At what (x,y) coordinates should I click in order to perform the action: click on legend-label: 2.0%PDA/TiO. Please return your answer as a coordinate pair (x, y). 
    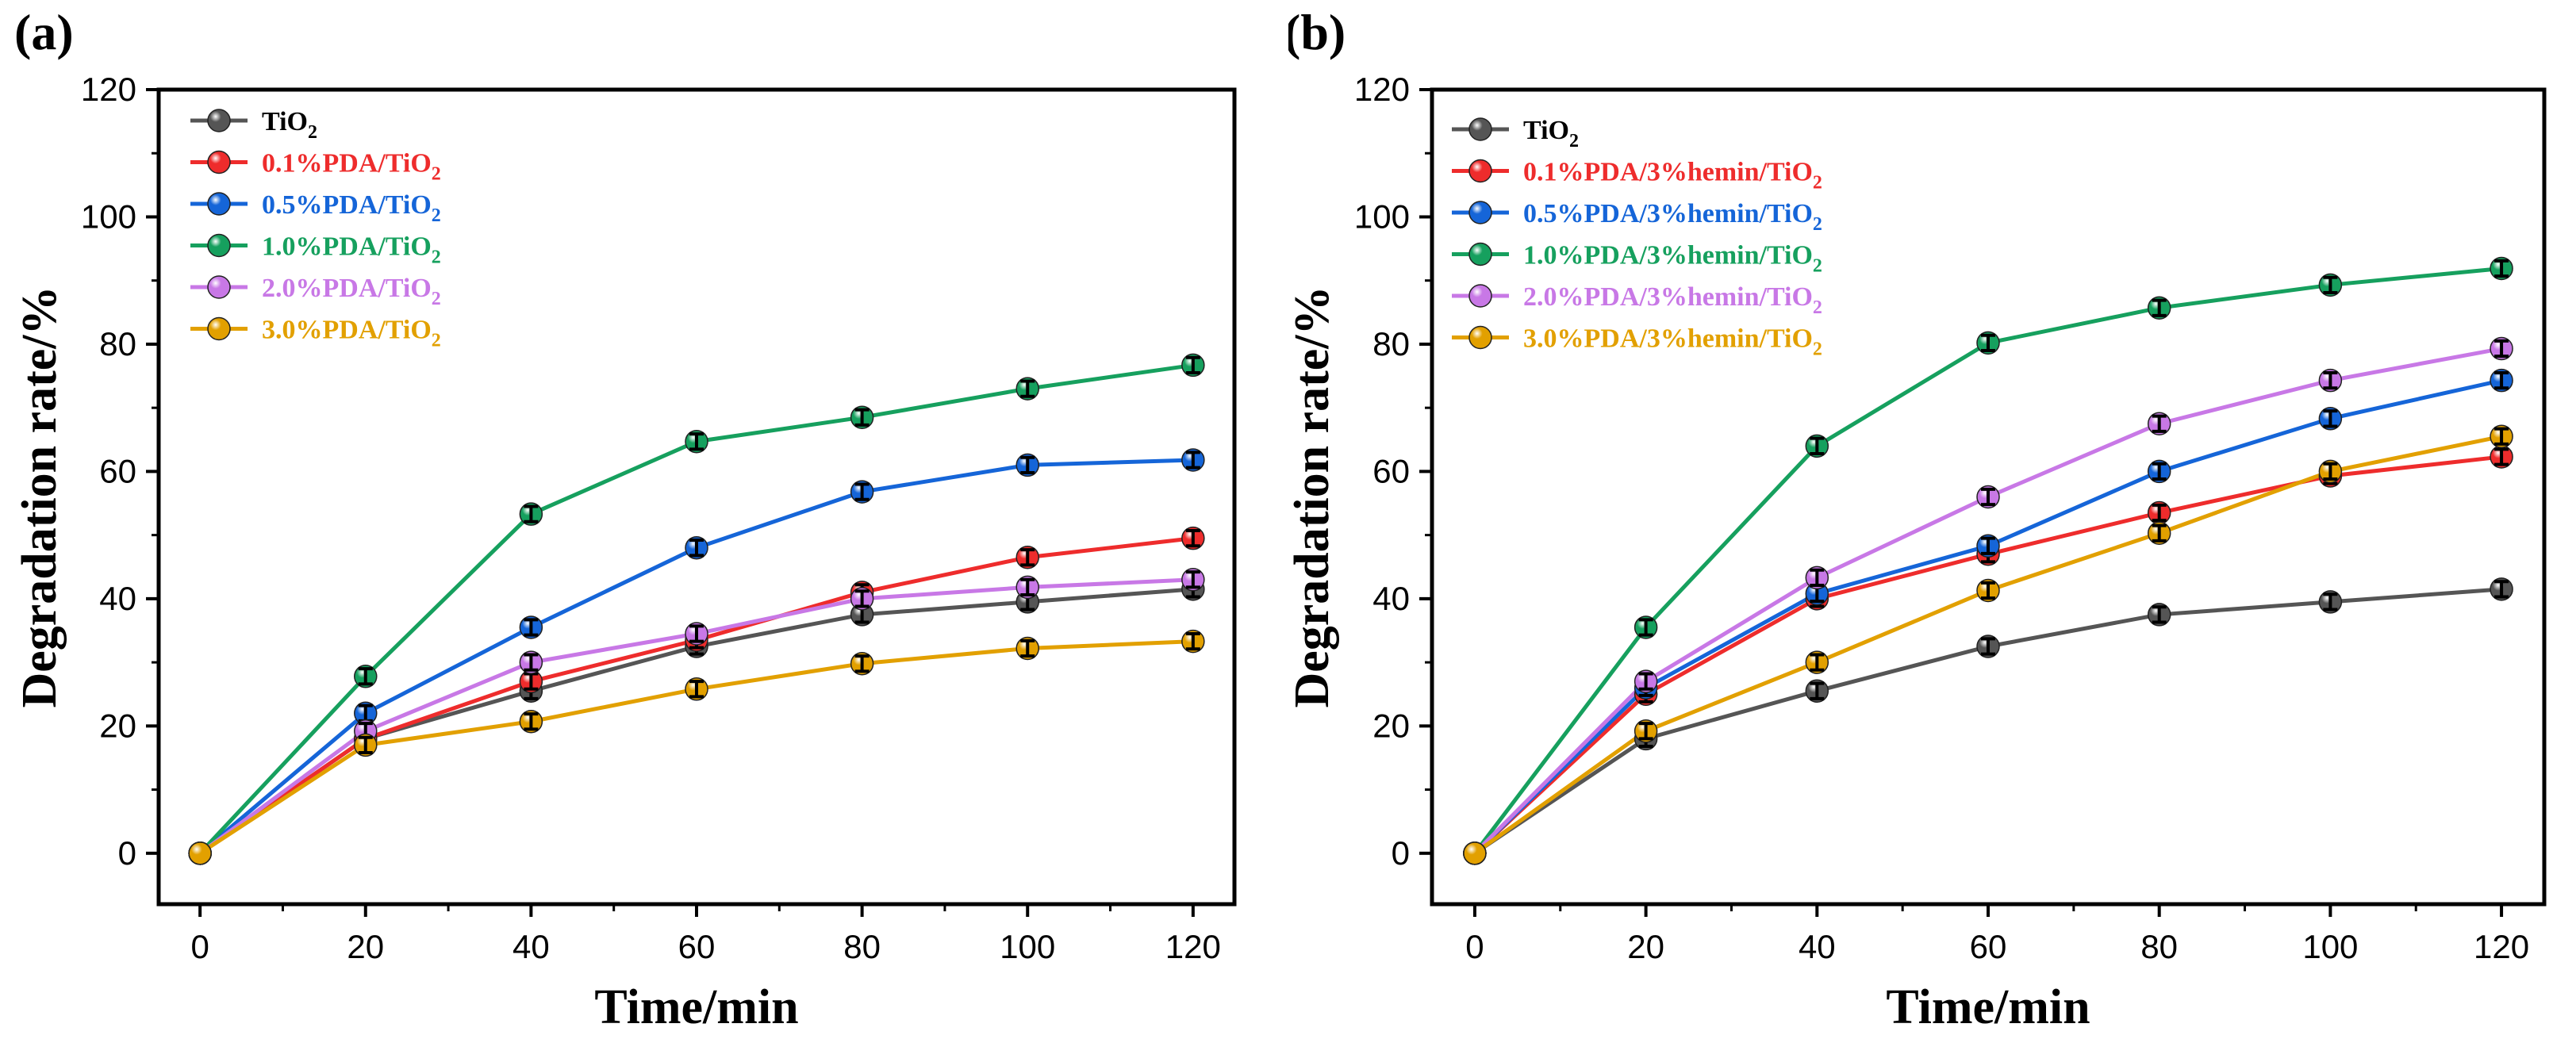
    Looking at the image, I should click on (347, 288).